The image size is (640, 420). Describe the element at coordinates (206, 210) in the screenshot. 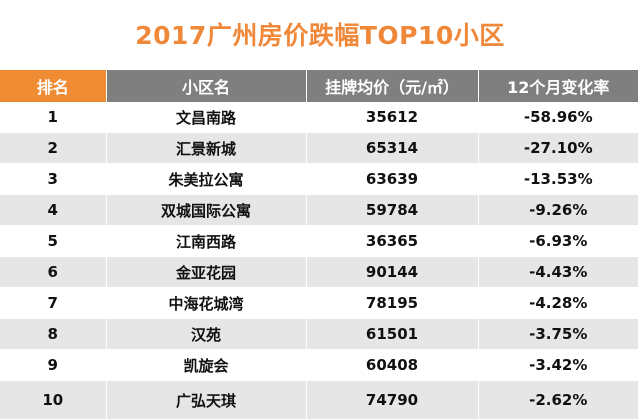

I see `community-name-cell: 双城国际公寓` at that location.